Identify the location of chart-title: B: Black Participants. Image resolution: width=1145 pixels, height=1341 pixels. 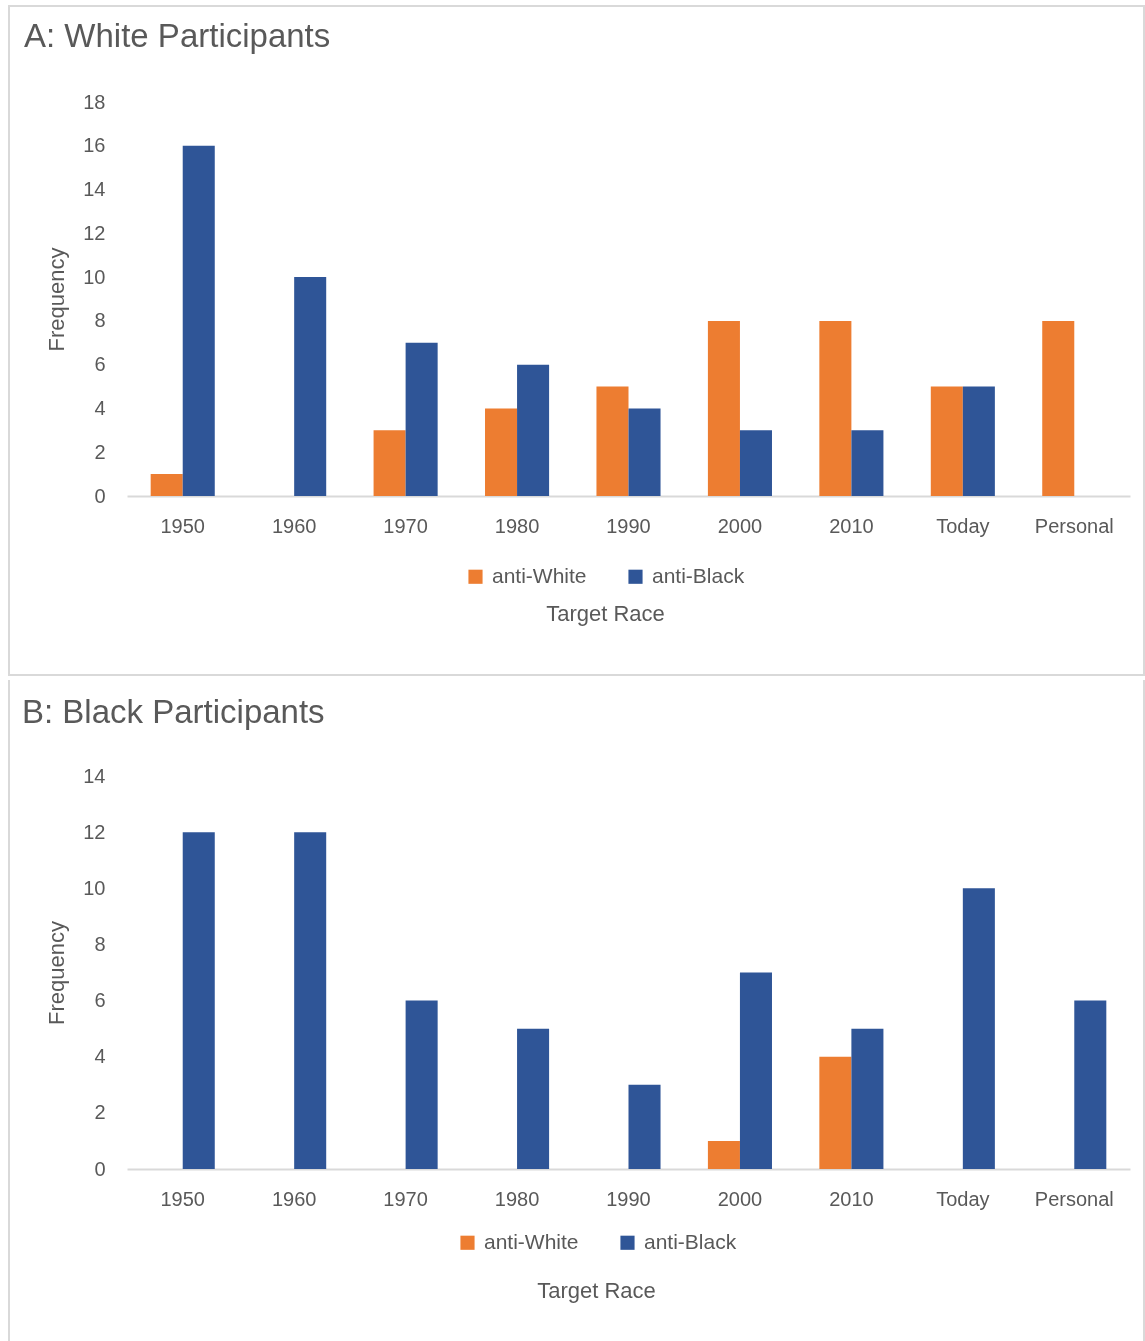
(173, 711).